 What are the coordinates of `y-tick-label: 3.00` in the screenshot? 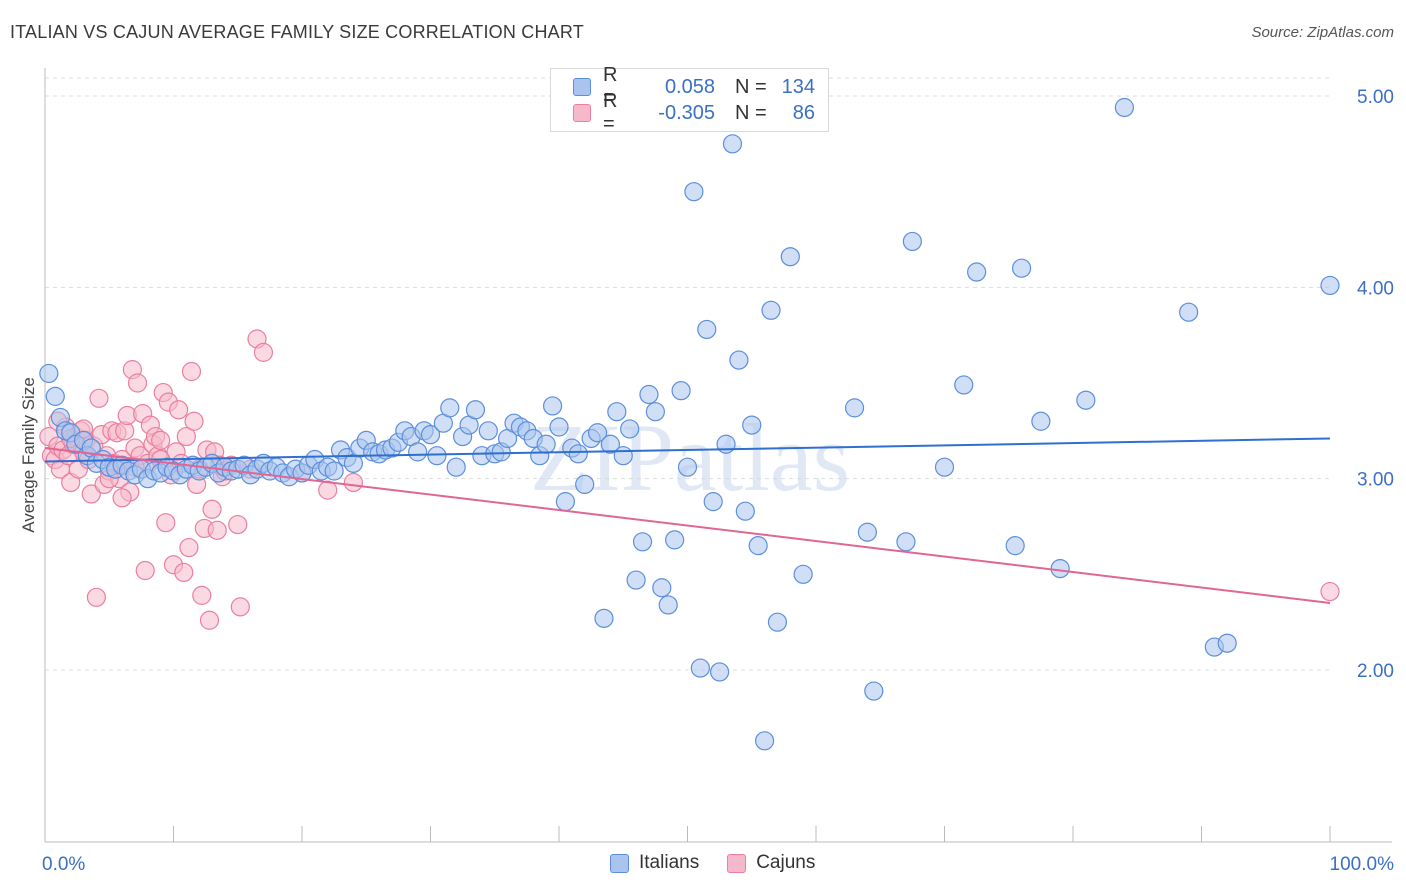 It's located at (1375, 480).